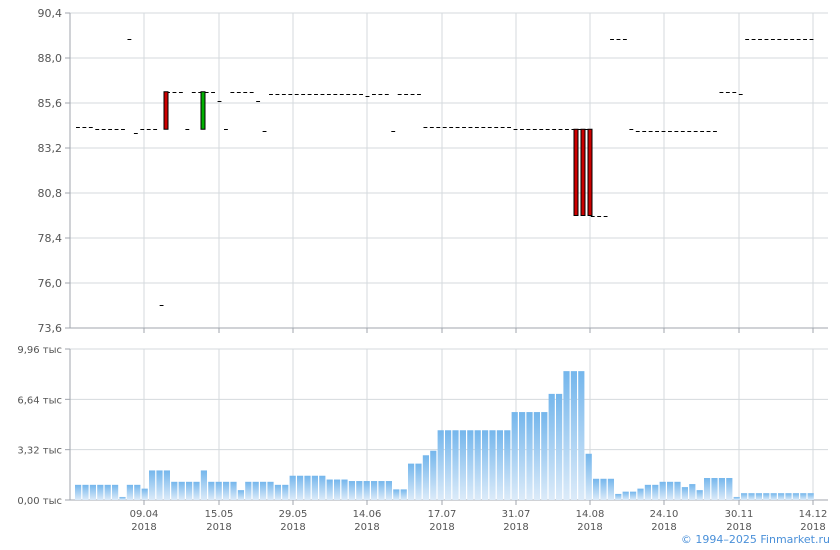  What do you see at coordinates (50, 283) in the screenshot?
I see `price-tick-label: 76,0` at bounding box center [50, 283].